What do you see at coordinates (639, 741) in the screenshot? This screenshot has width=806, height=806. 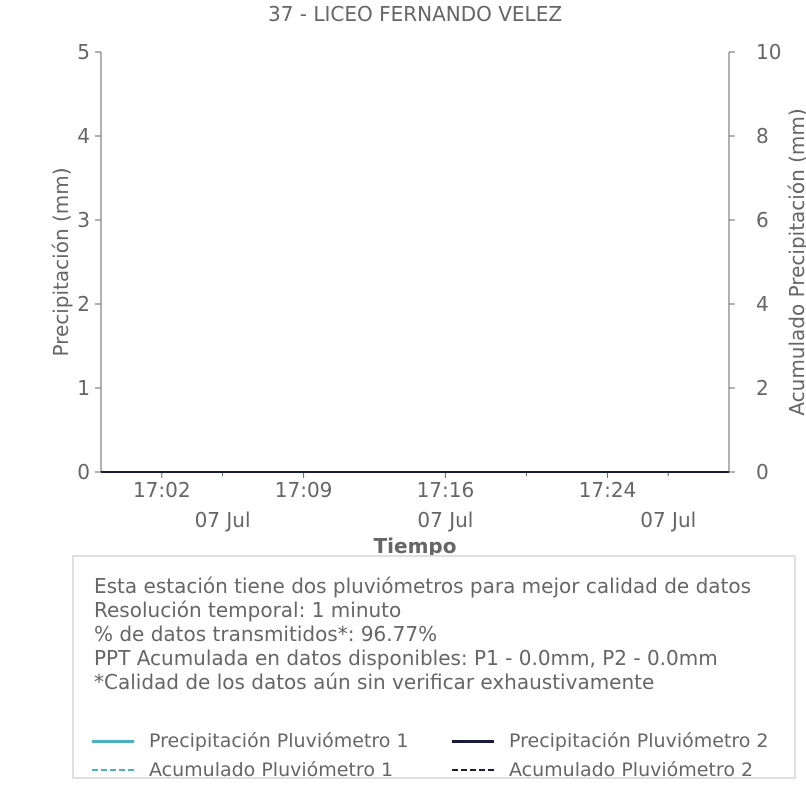 I see `legend-label: Precipitación Pluviómetro 2` at bounding box center [639, 741].